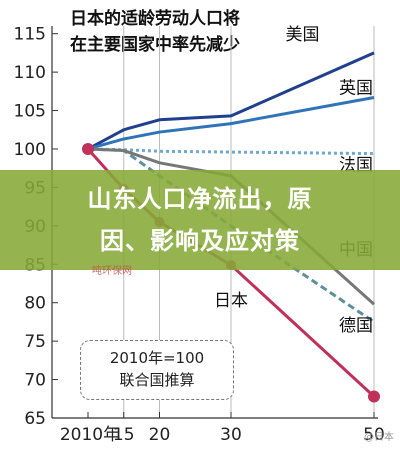 Image resolution: width=400 pixels, height=449 pixels. What do you see at coordinates (124, 435) in the screenshot?
I see `x-tick-label: 15` at bounding box center [124, 435].